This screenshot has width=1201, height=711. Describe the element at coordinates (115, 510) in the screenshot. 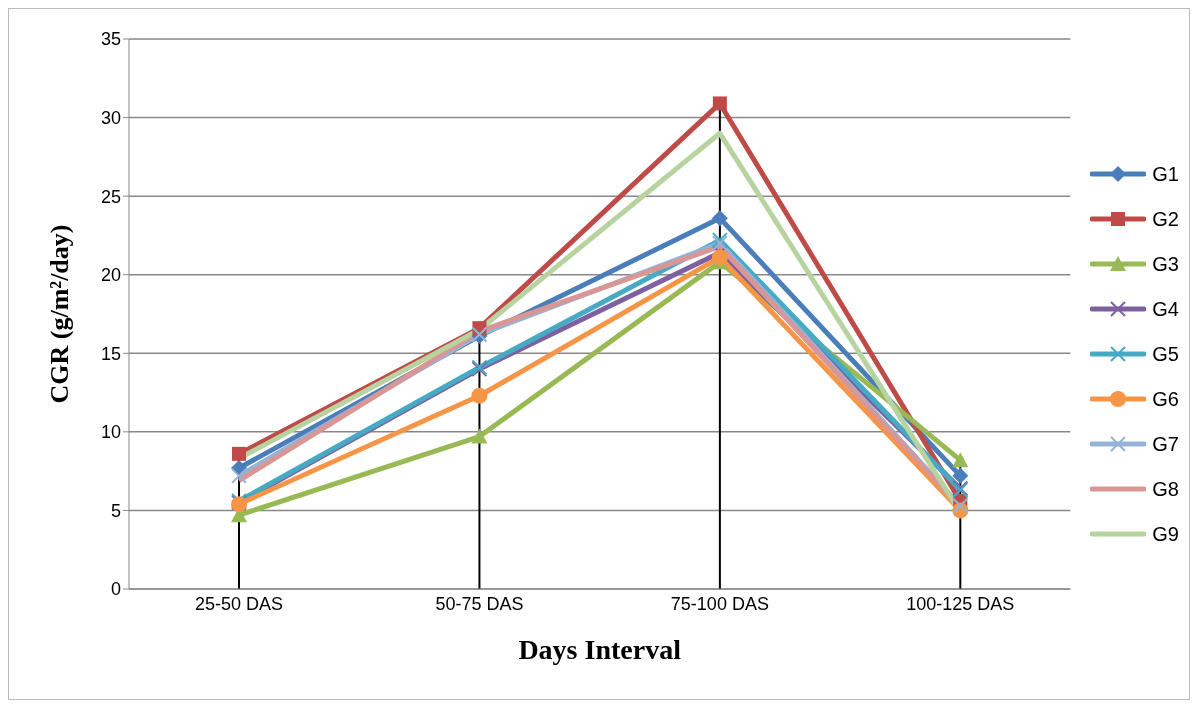

I see `y-tick-label: 5` at that location.